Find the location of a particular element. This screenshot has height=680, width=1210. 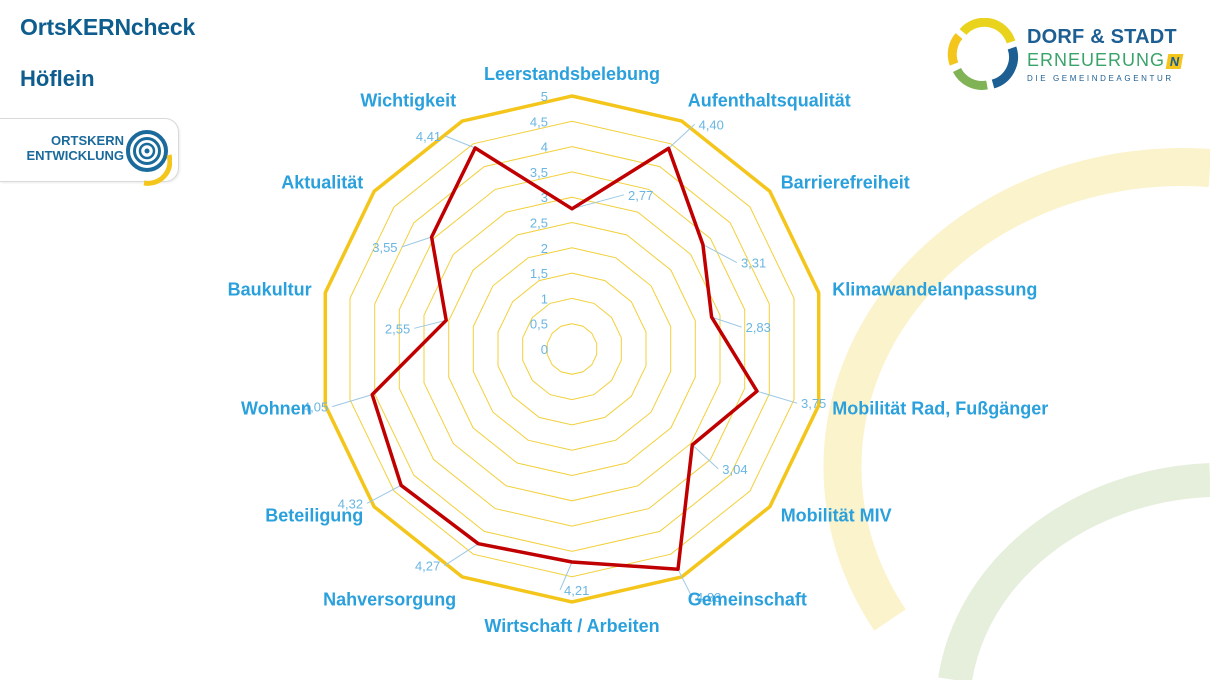

data-value-label: 4,27 is located at coordinates (427, 566).